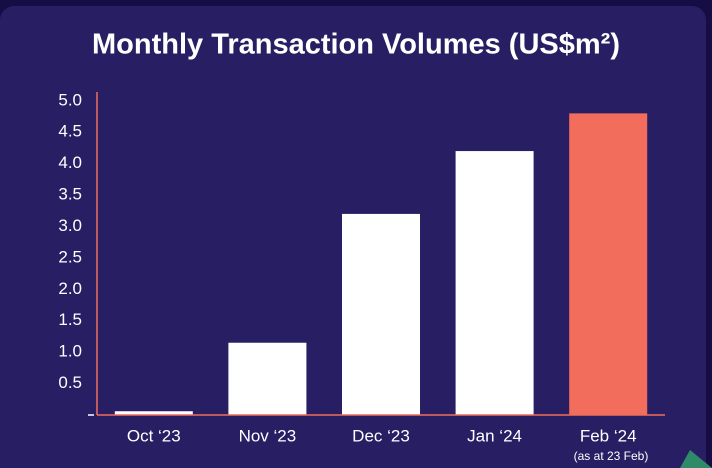  What do you see at coordinates (70, 225) in the screenshot?
I see `y-tick-label: 3.0` at bounding box center [70, 225].